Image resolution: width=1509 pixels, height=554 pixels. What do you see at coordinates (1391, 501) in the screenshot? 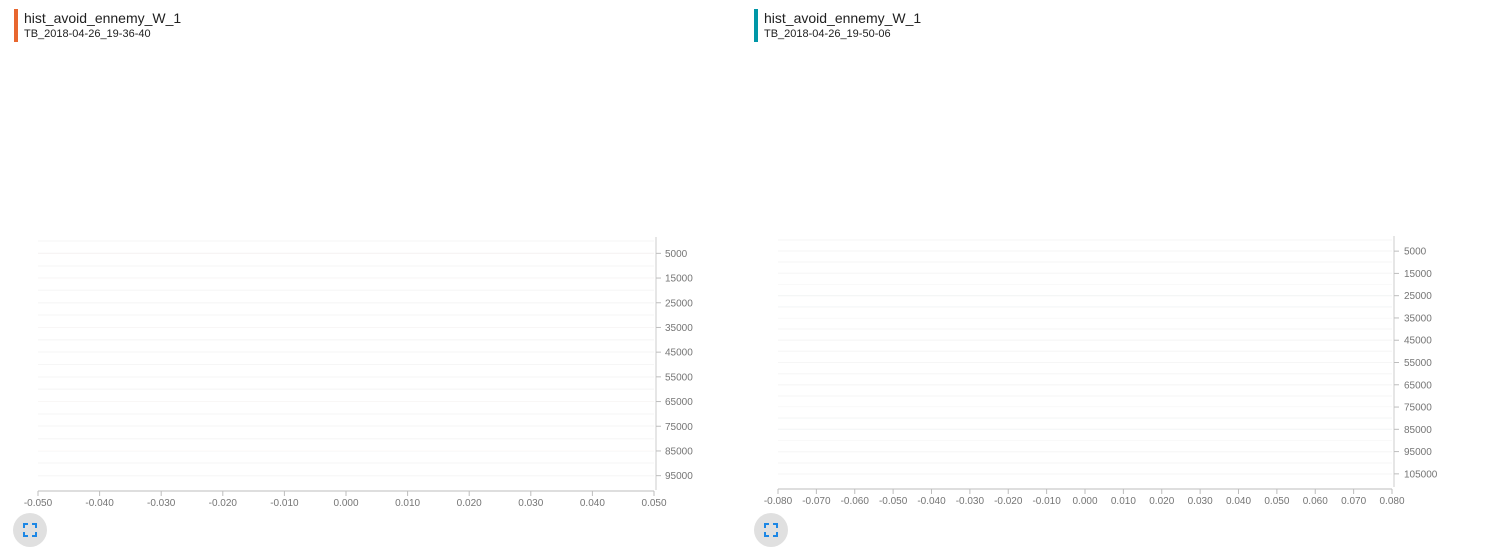
I see `x-tick-label: 0.080` at bounding box center [1391, 501].